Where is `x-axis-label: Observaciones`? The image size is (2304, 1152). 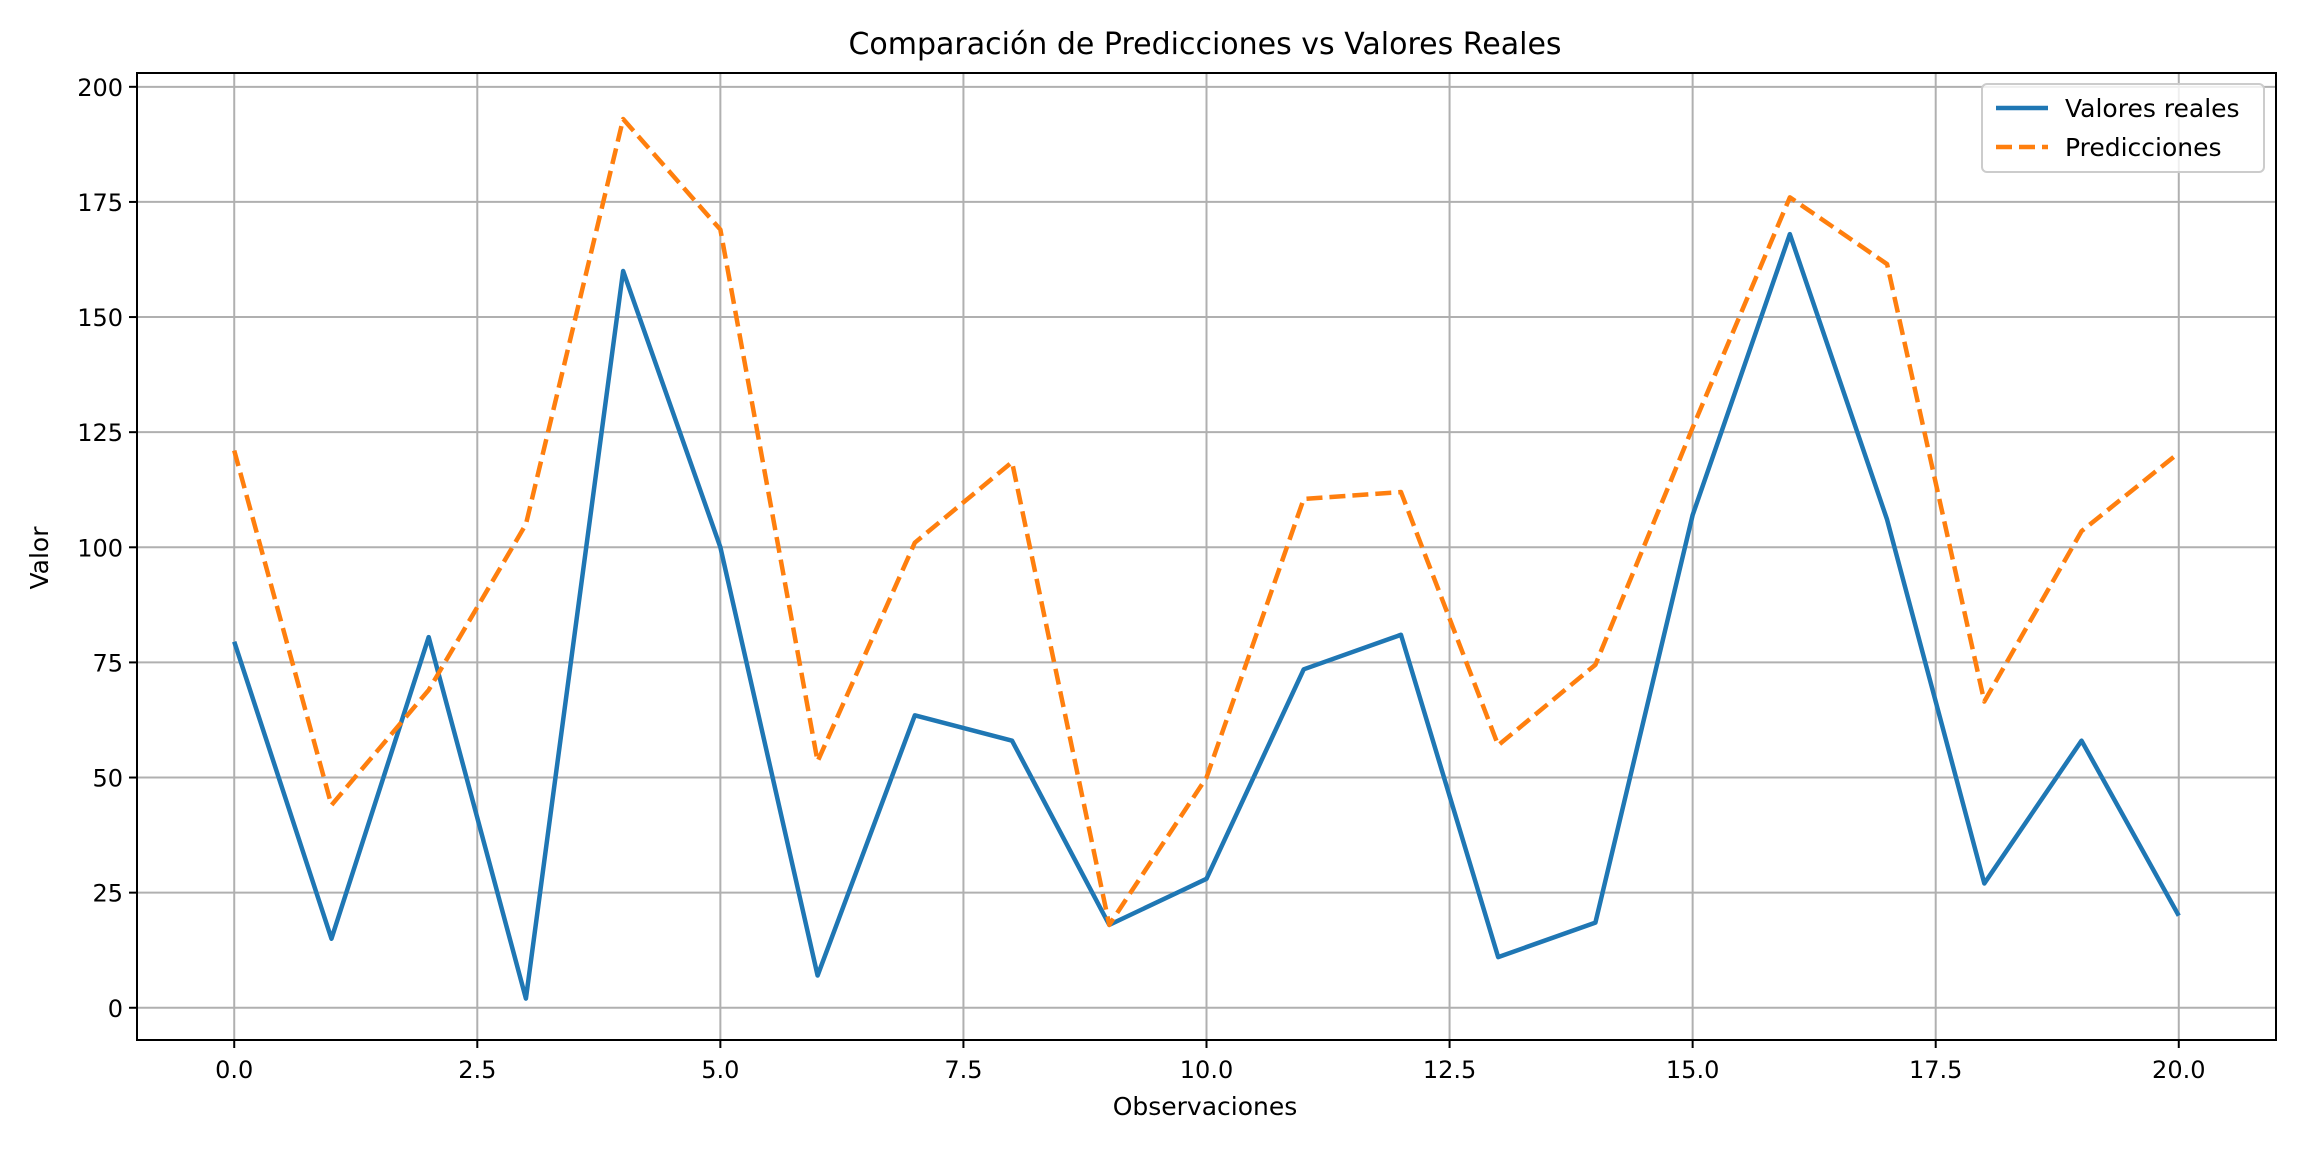 x-axis-label: Observaciones is located at coordinates (1205, 1106).